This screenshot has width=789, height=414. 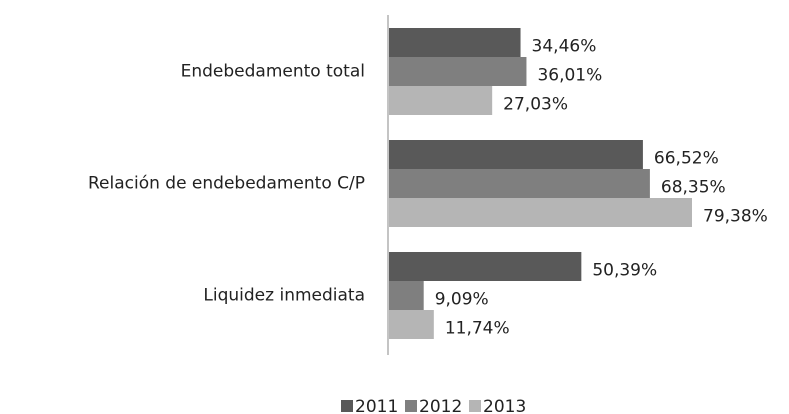 What do you see at coordinates (569, 76) in the screenshot?
I see `value-label: 36,01%` at bounding box center [569, 76].